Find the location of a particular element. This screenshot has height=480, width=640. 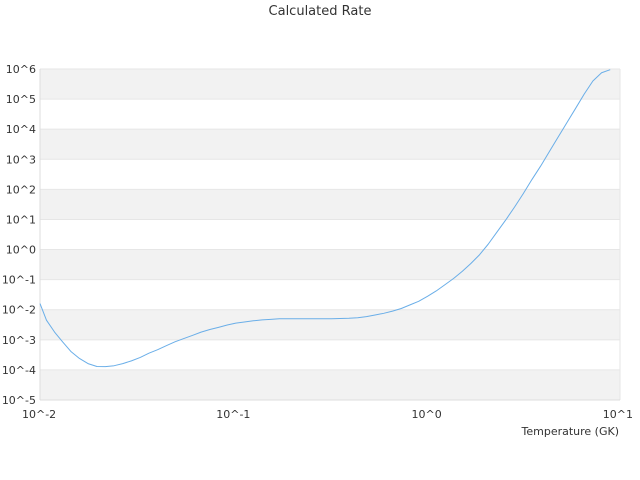

y-tick-label: 10^5 is located at coordinates (21, 99).